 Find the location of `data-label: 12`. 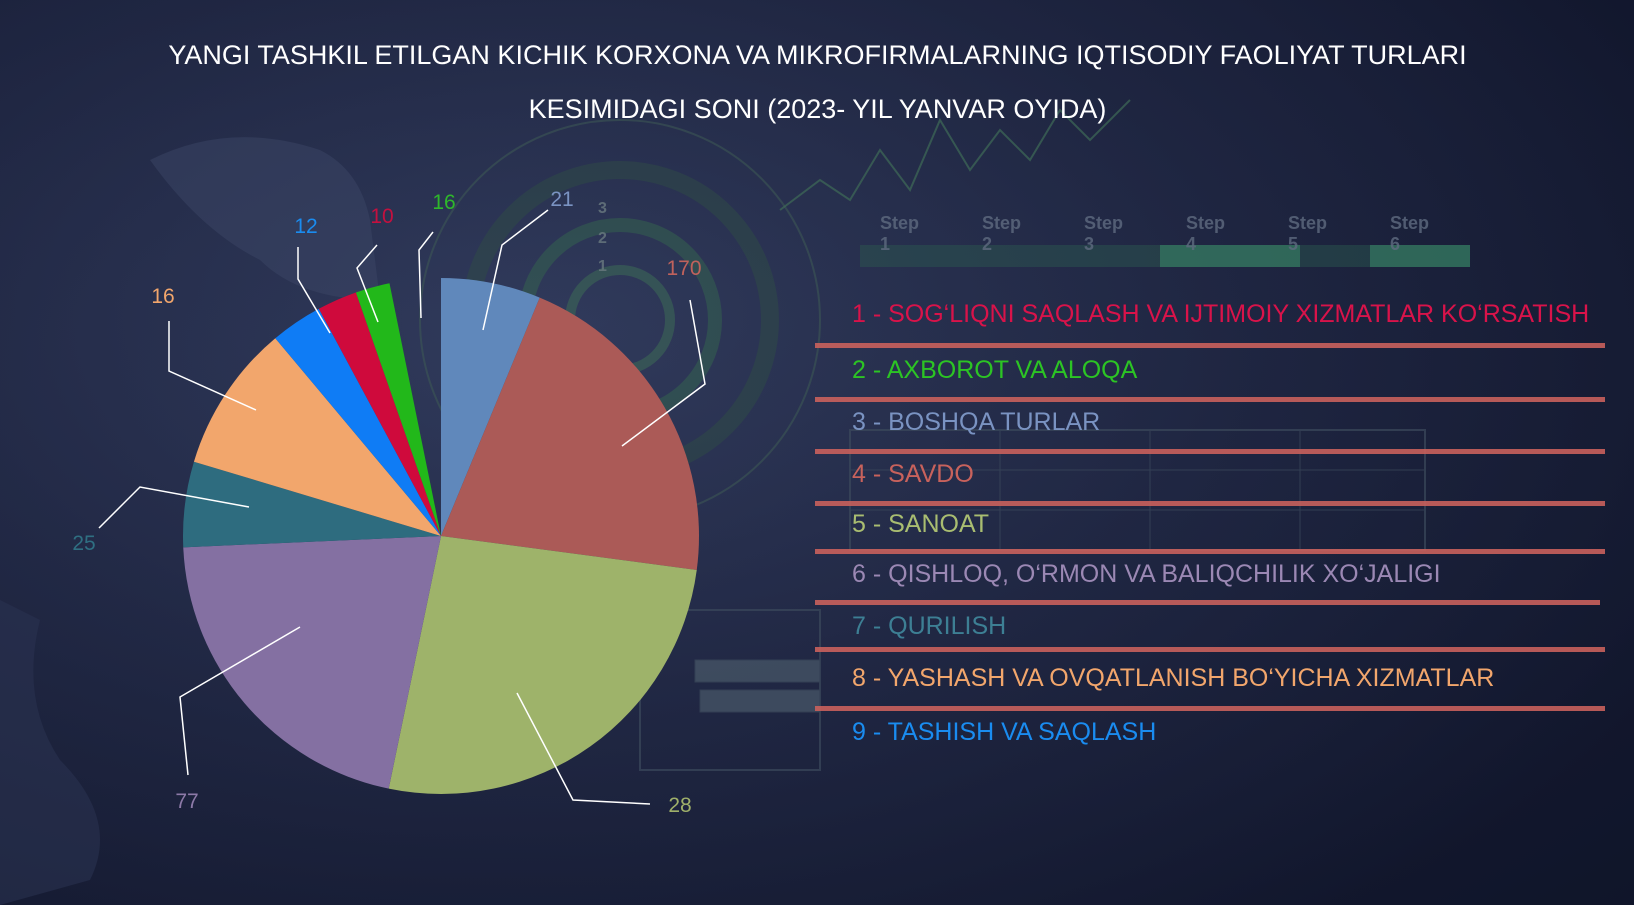

data-label: 12 is located at coordinates (305, 226).